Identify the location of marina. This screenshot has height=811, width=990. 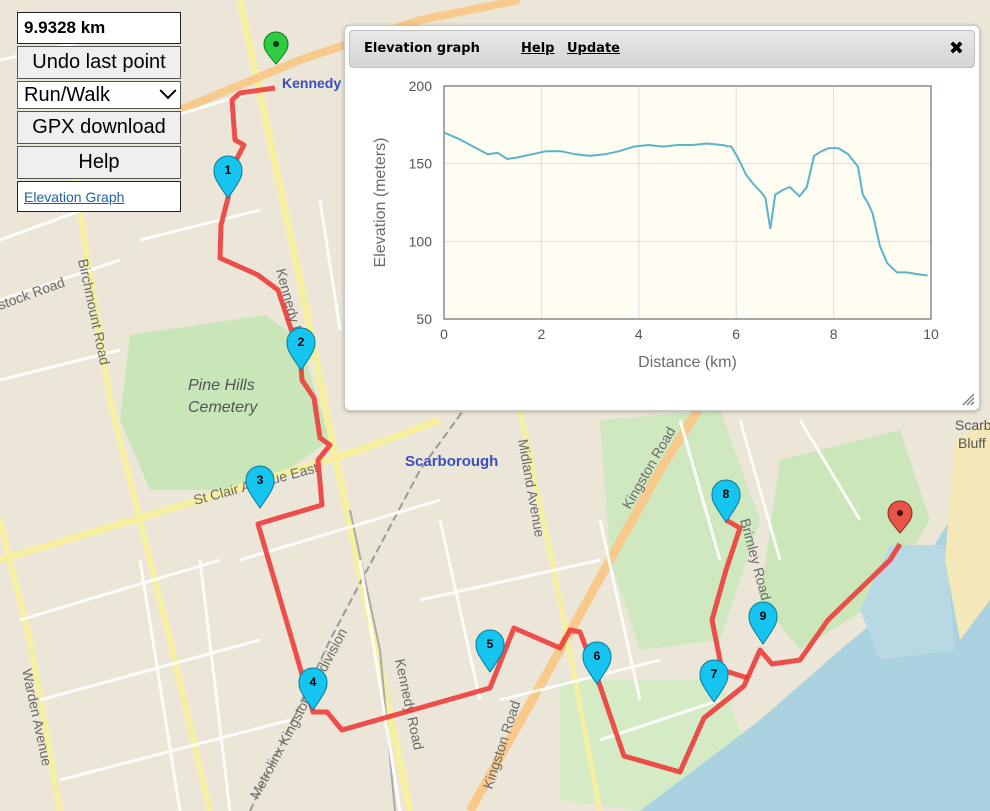
(907, 602).